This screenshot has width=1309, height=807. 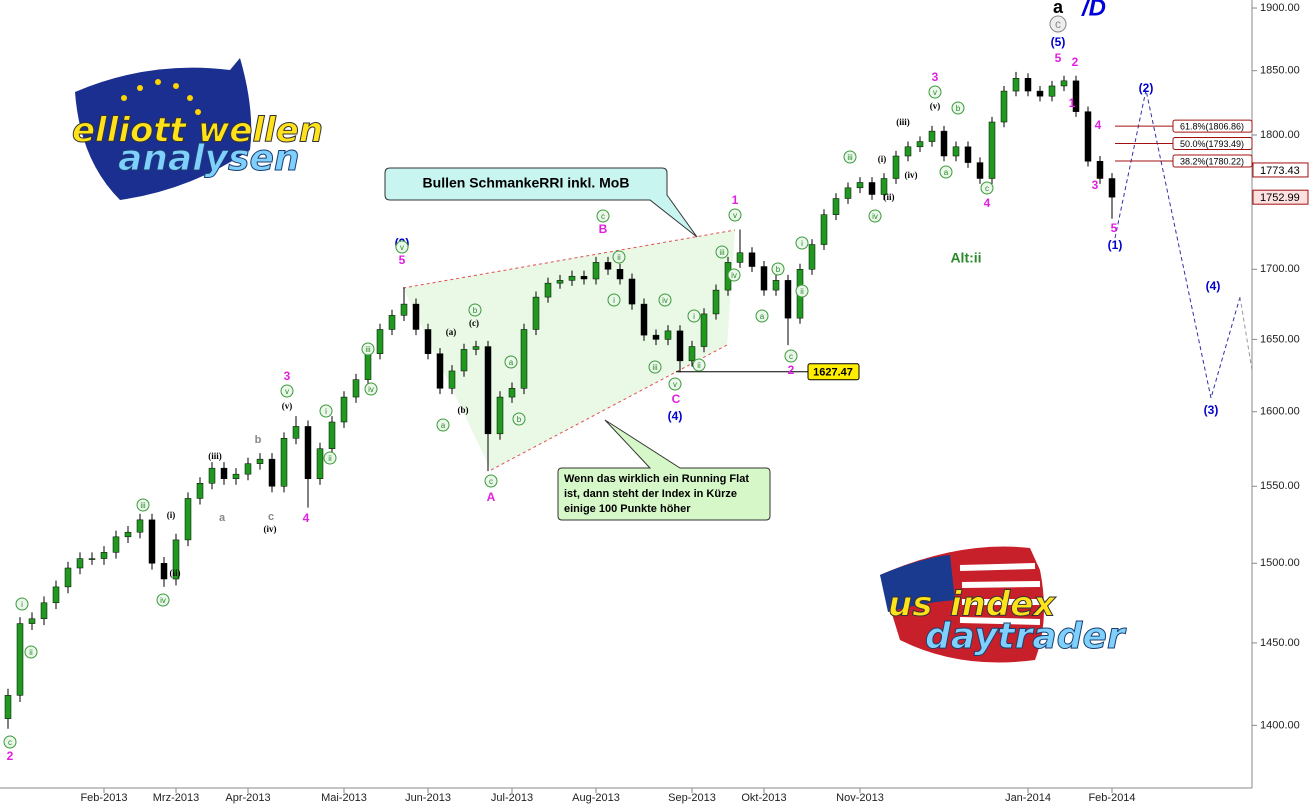 I want to click on y-tick-label: 1850.00, so click(x=1280, y=71).